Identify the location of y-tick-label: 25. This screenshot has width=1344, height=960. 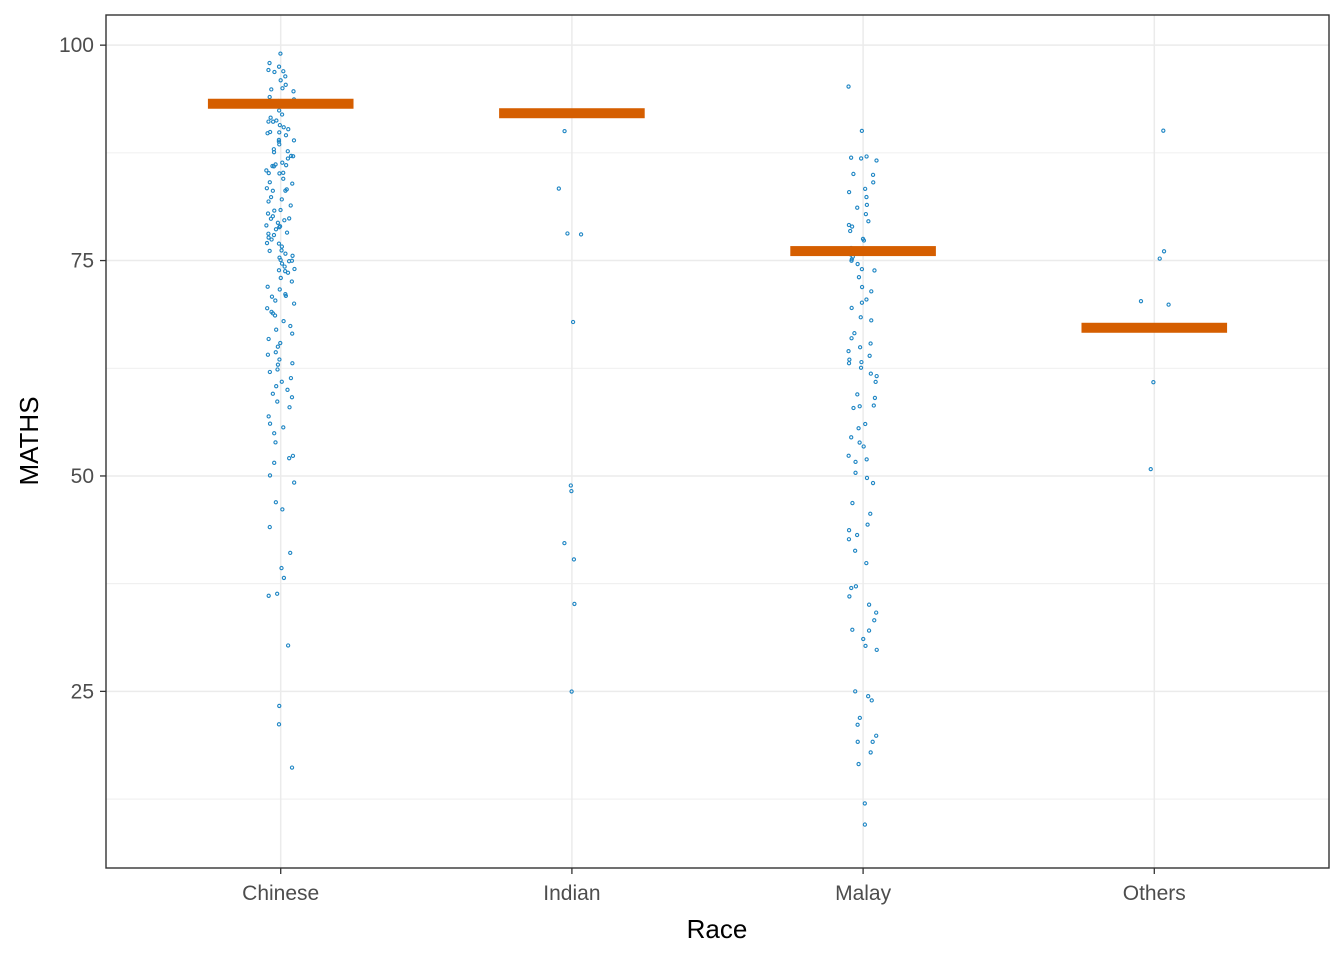
(82, 691).